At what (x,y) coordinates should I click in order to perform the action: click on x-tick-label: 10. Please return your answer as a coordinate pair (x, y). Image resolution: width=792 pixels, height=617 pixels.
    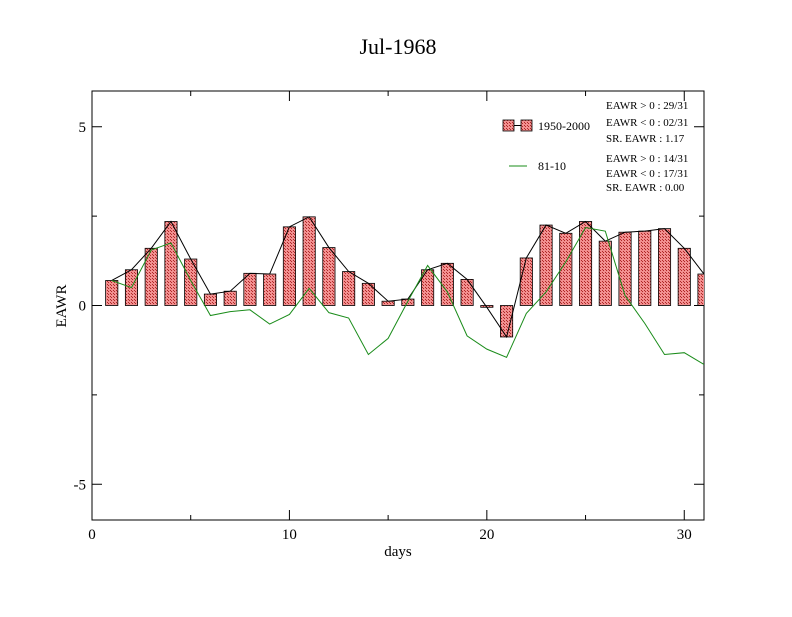
    Looking at the image, I should click on (289, 535).